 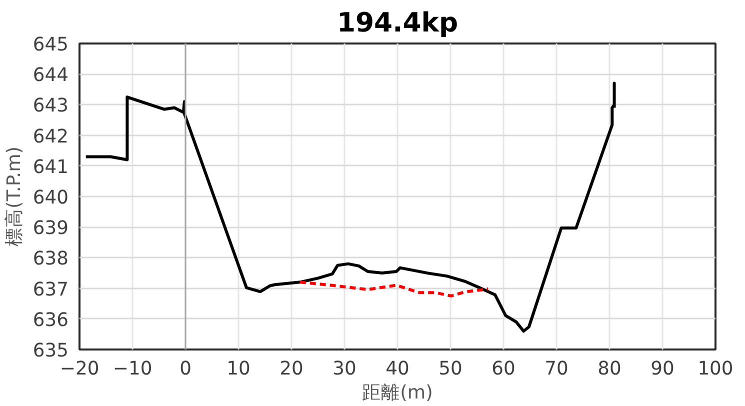 What do you see at coordinates (50, 259) in the screenshot?
I see `y-tick-label: 638` at bounding box center [50, 259].